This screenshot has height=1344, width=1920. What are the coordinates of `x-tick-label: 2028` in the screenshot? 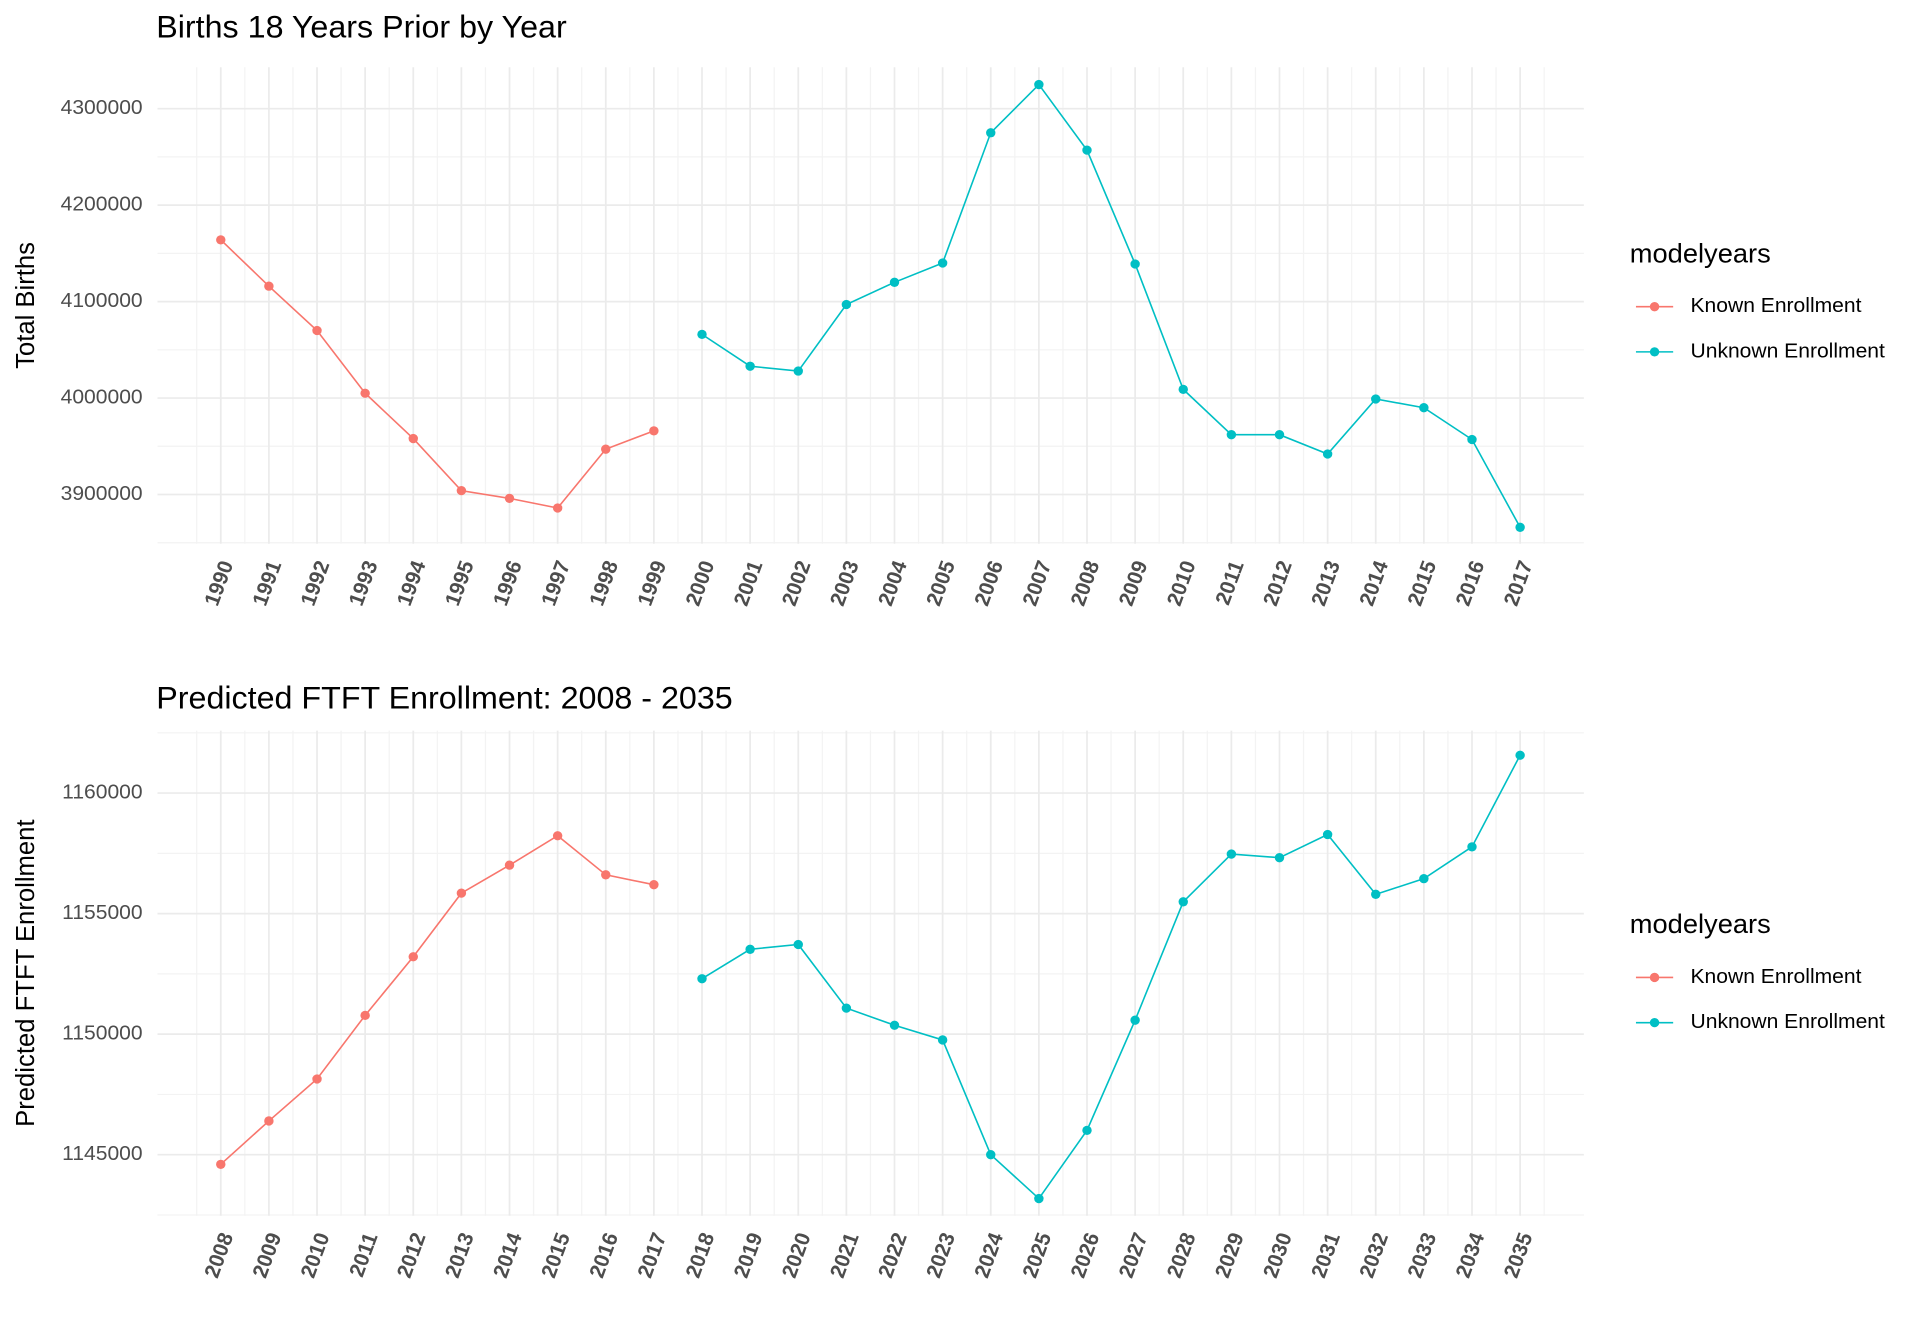 It's located at (1182, 1255).